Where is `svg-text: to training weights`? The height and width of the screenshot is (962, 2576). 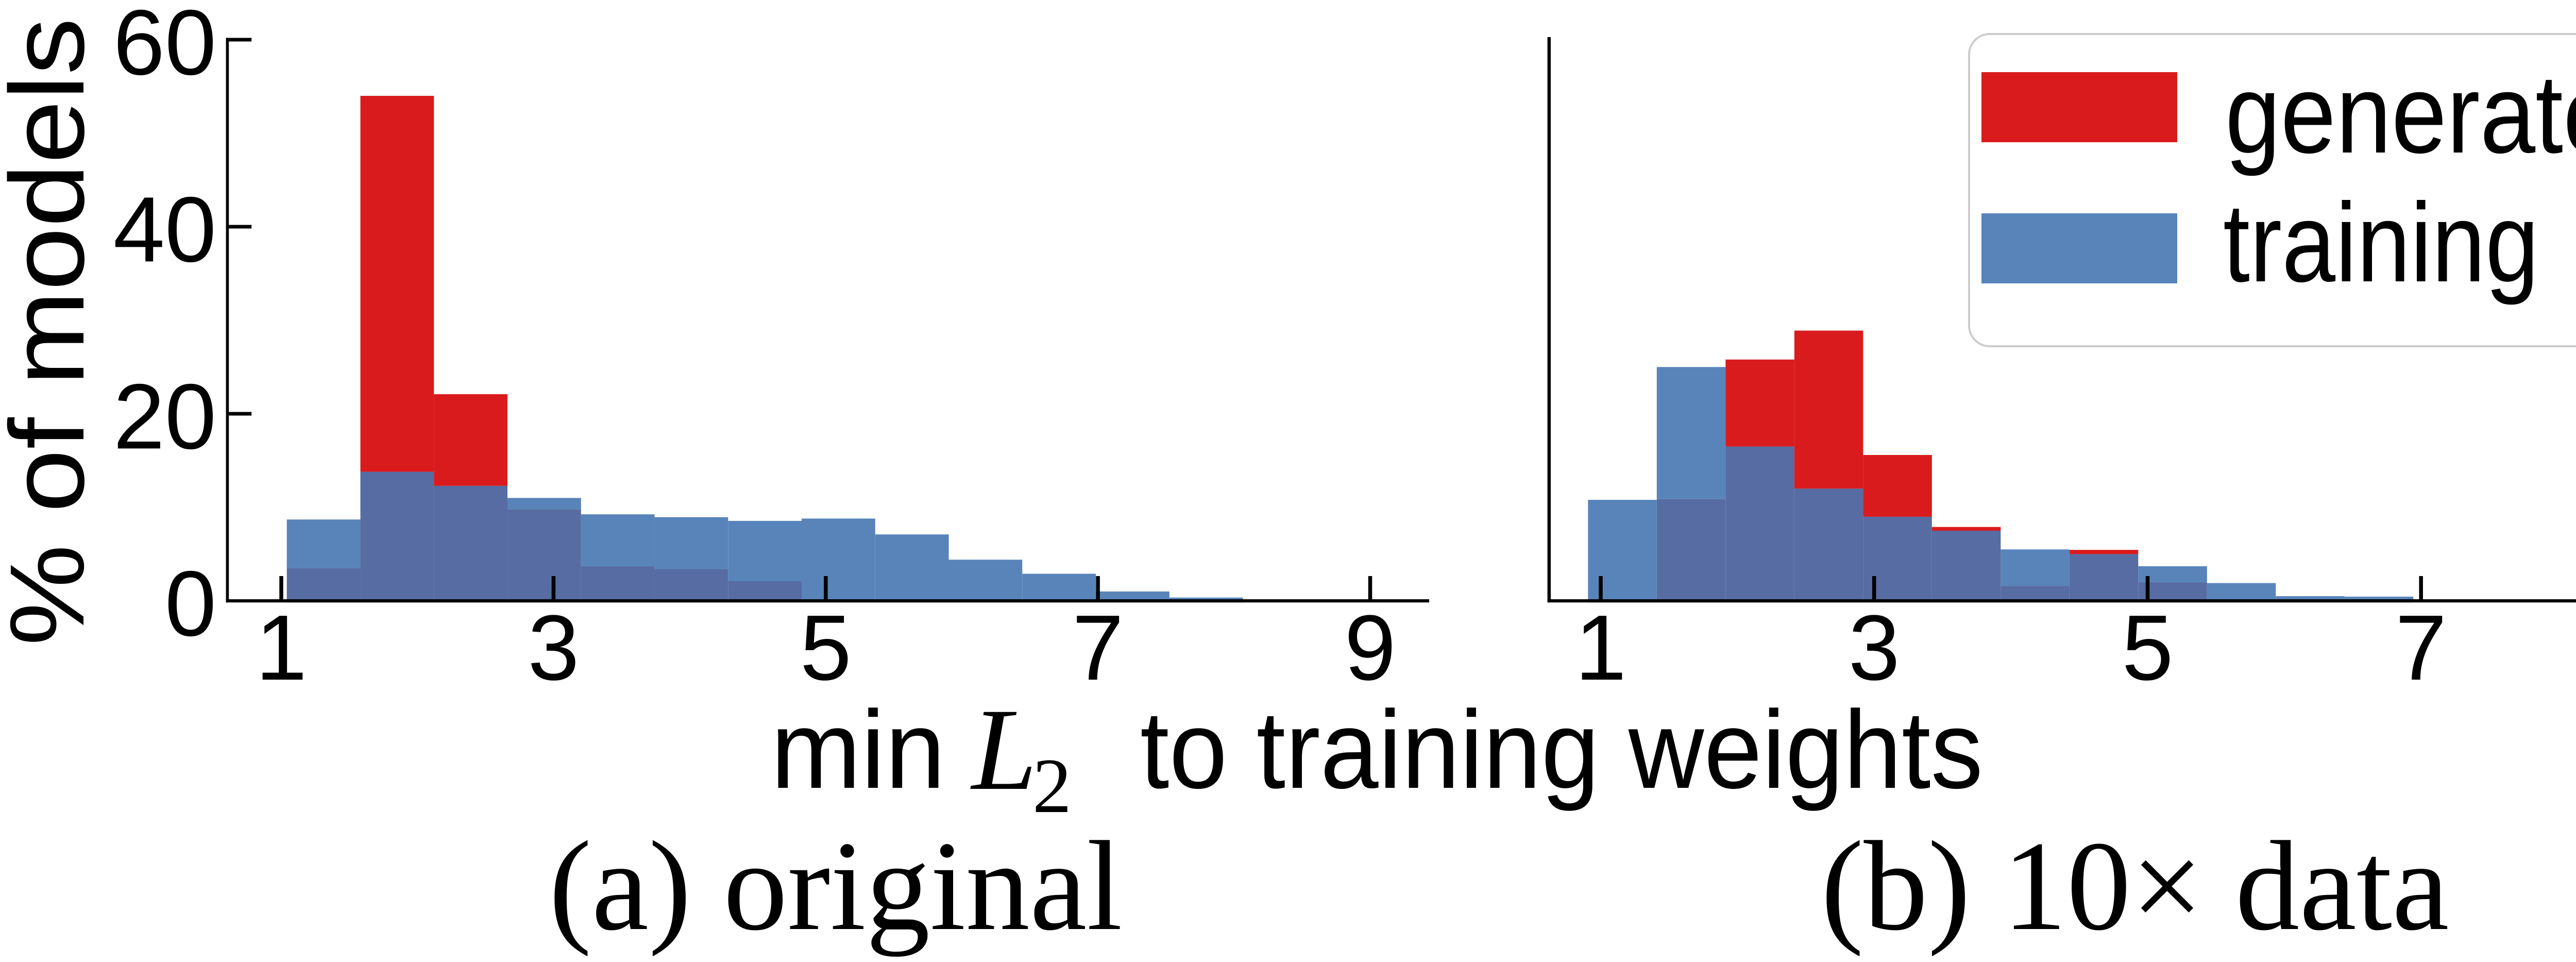
svg-text: to training weights is located at coordinates (1561, 749).